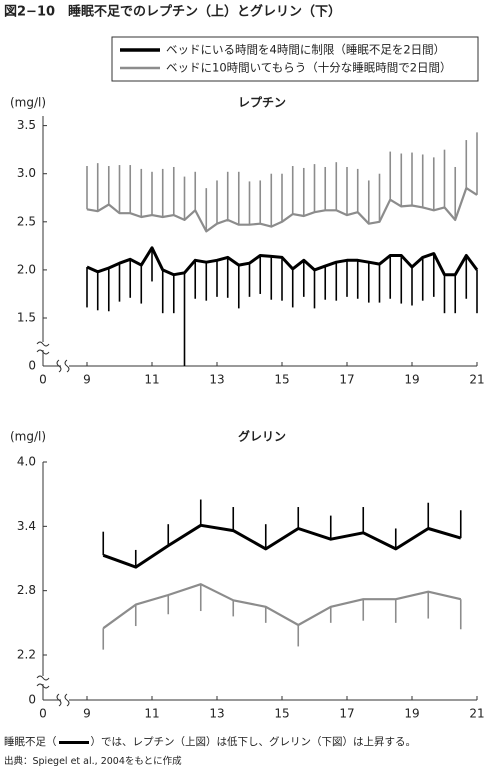 This screenshot has width=500, height=770. I want to click on y-tick-label: 3.0, so click(26, 173).